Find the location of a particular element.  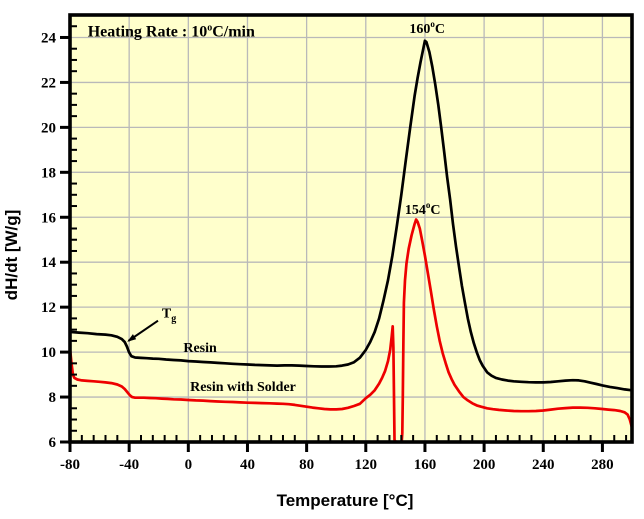

annotation-resin-solder-label: Resin with Solder is located at coordinates (243, 387).